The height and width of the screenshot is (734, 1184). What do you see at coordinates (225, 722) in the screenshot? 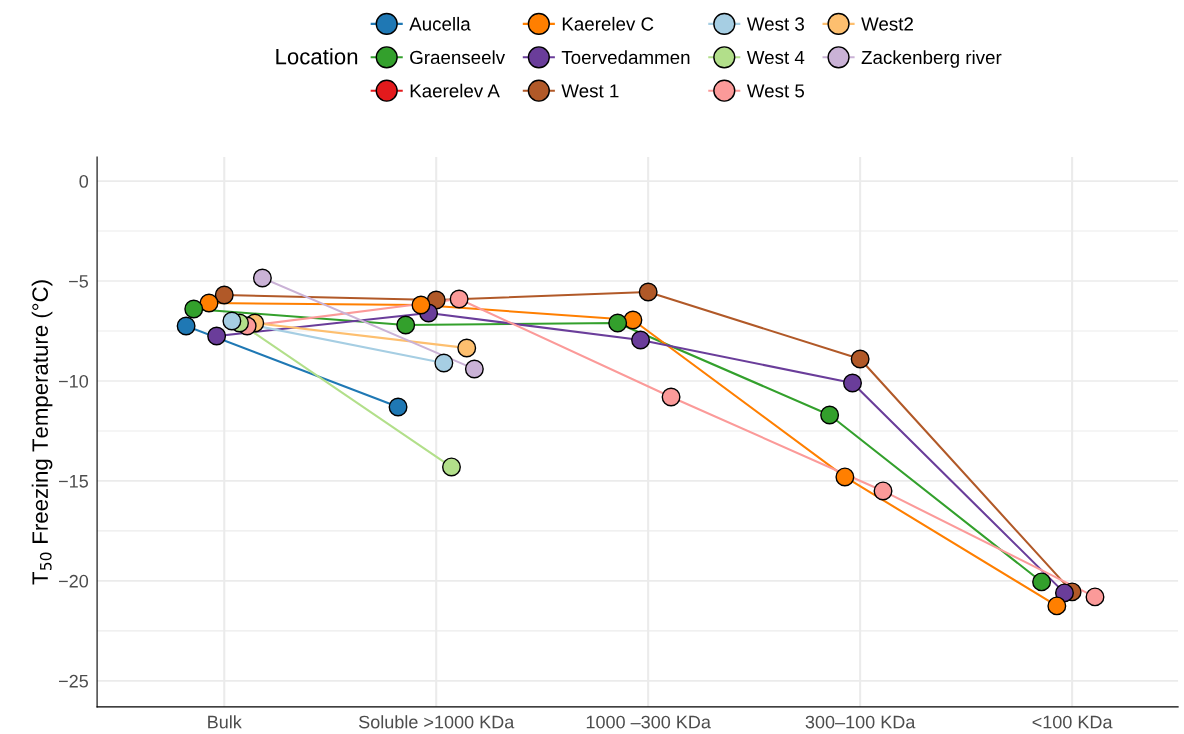
I see `x-tick-label: Bulk` at bounding box center [225, 722].